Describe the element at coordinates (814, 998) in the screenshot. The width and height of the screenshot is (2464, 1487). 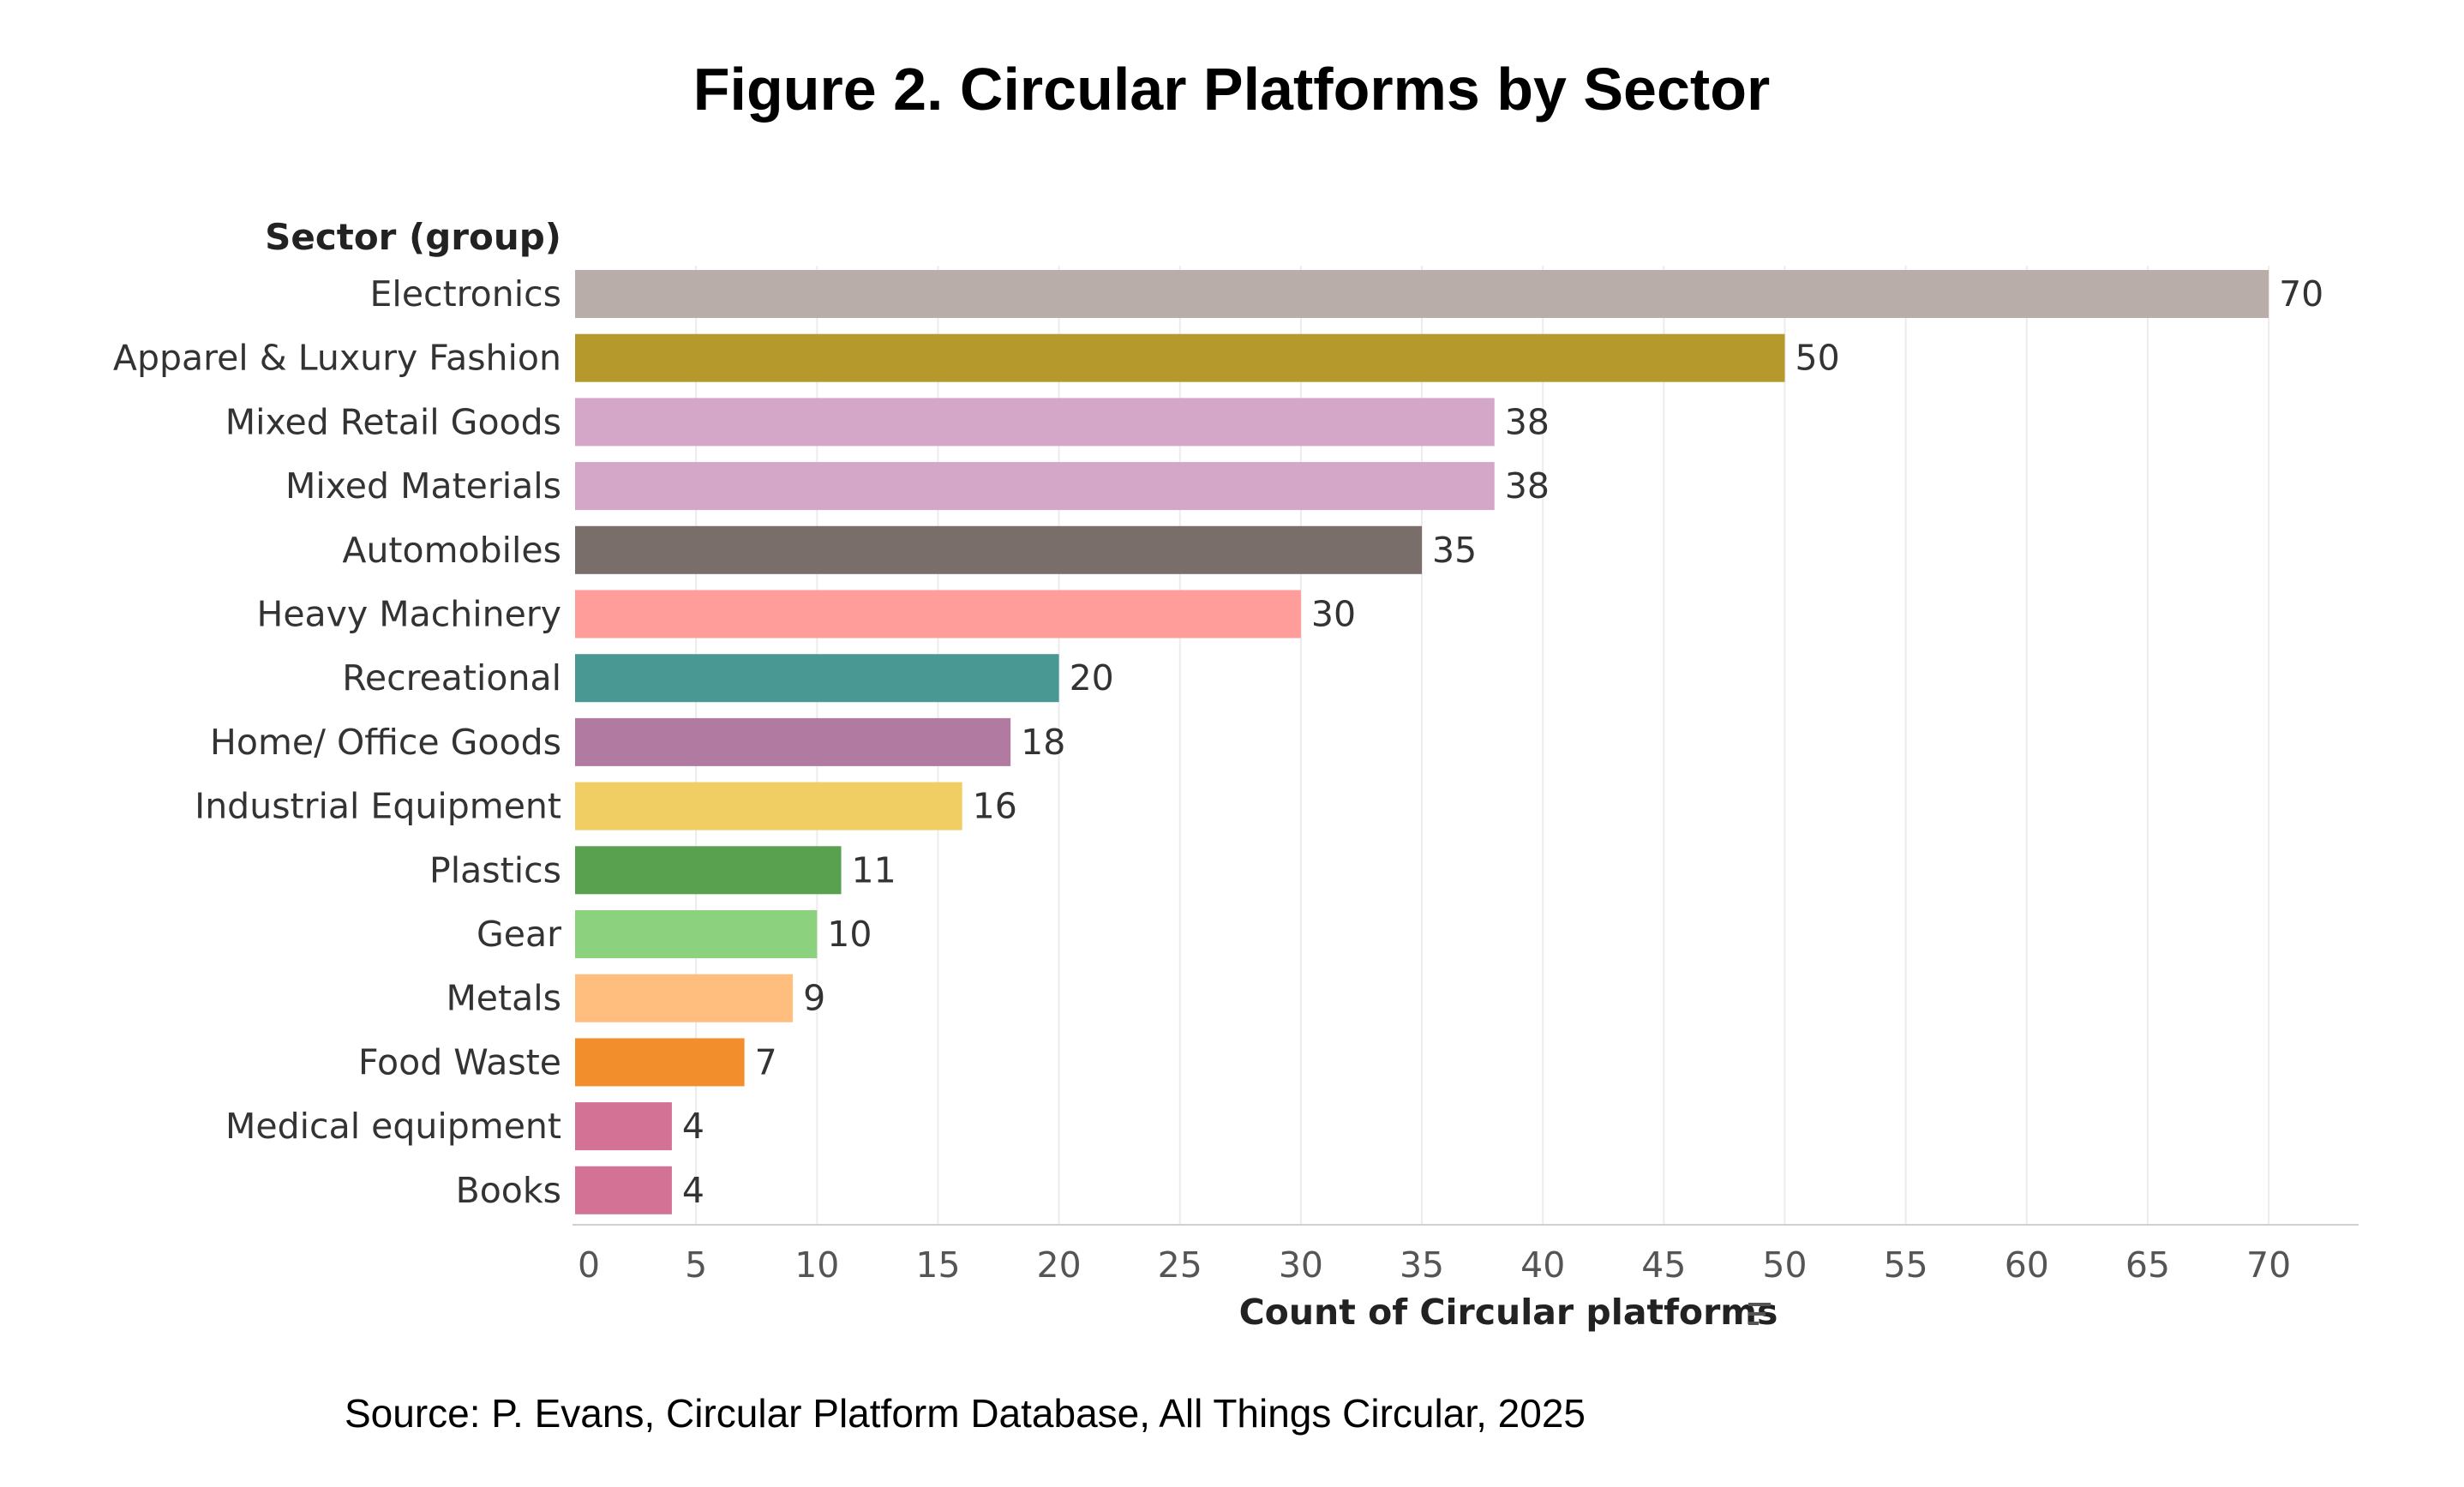
I see `data-label: 9` at that location.